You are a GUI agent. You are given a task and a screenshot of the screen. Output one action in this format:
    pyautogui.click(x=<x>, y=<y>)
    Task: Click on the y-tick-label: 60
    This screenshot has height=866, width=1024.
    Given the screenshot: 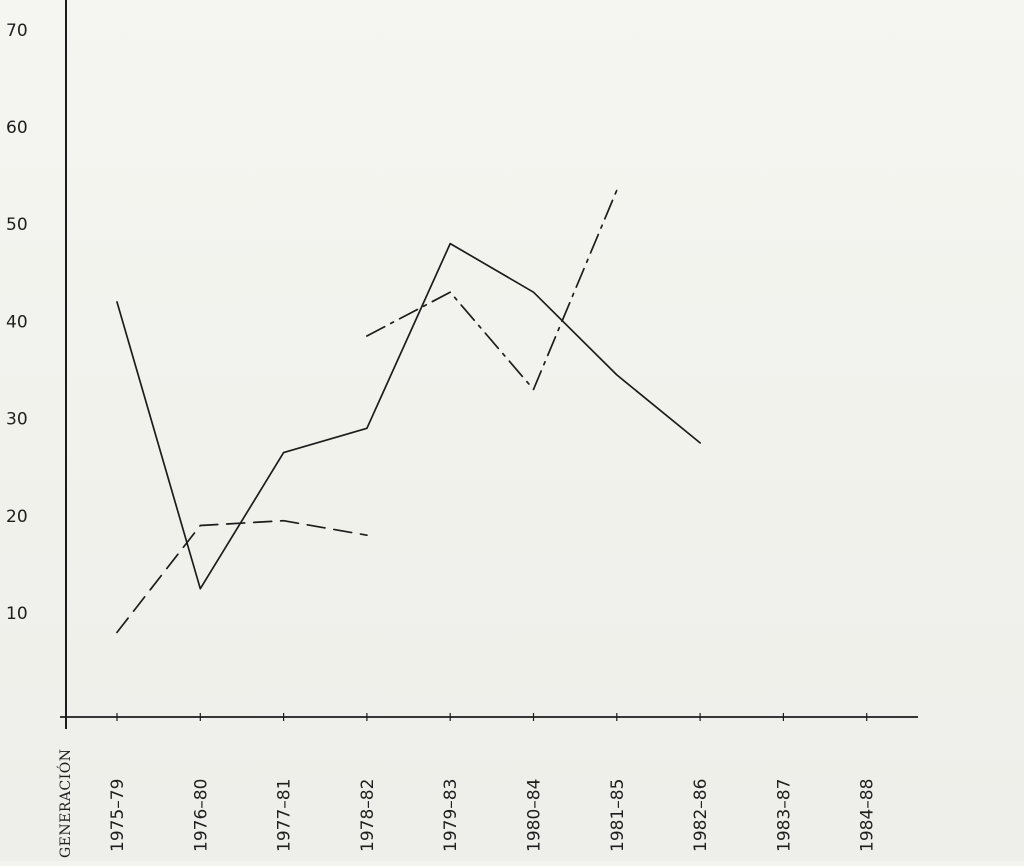 What is the action you would take?
    pyautogui.click(x=17, y=128)
    